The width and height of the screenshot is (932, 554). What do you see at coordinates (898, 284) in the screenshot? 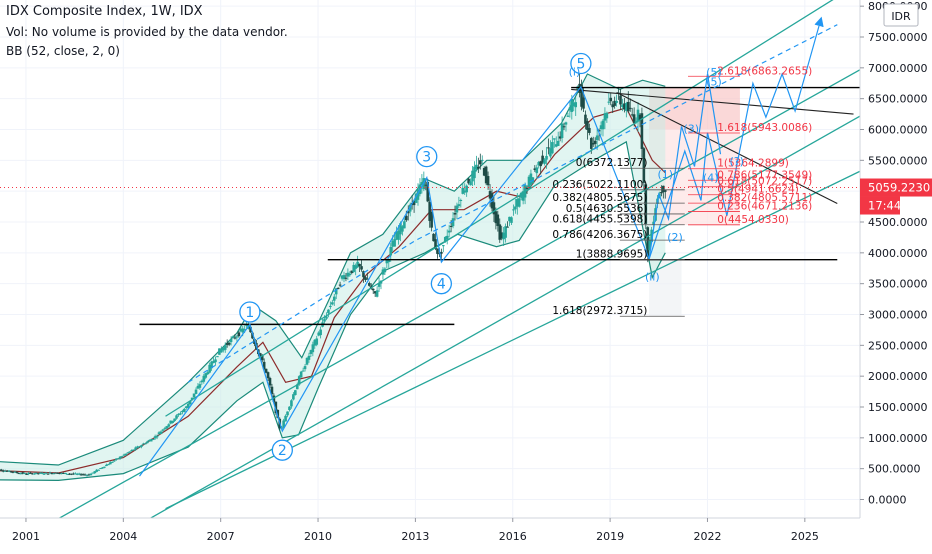
I see `y-tick-label: 3500.0000` at bounding box center [898, 284].